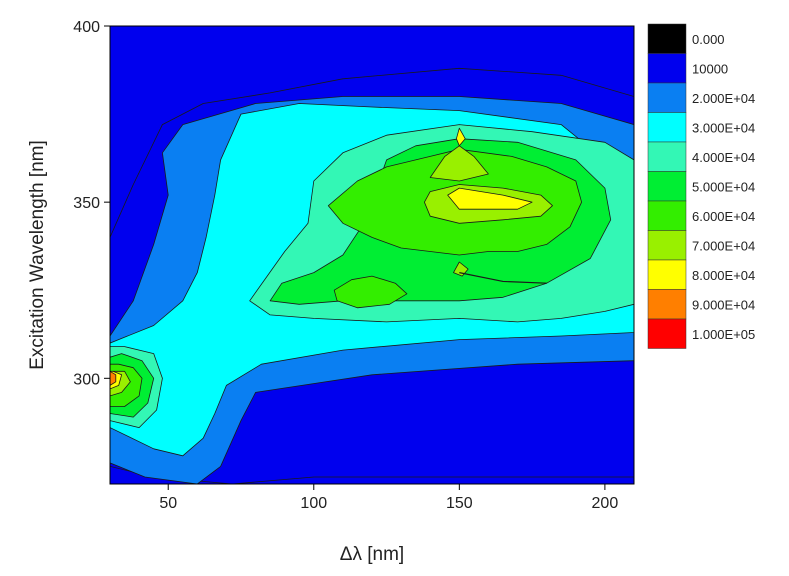  I want to click on legend-label: 4.000E+04, so click(723, 157).